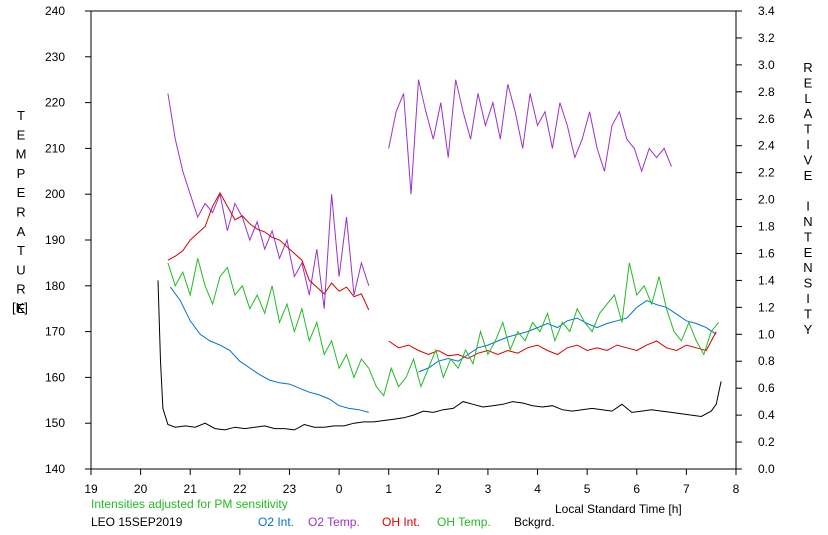  I want to click on x-tick-label: 19, so click(91, 489).